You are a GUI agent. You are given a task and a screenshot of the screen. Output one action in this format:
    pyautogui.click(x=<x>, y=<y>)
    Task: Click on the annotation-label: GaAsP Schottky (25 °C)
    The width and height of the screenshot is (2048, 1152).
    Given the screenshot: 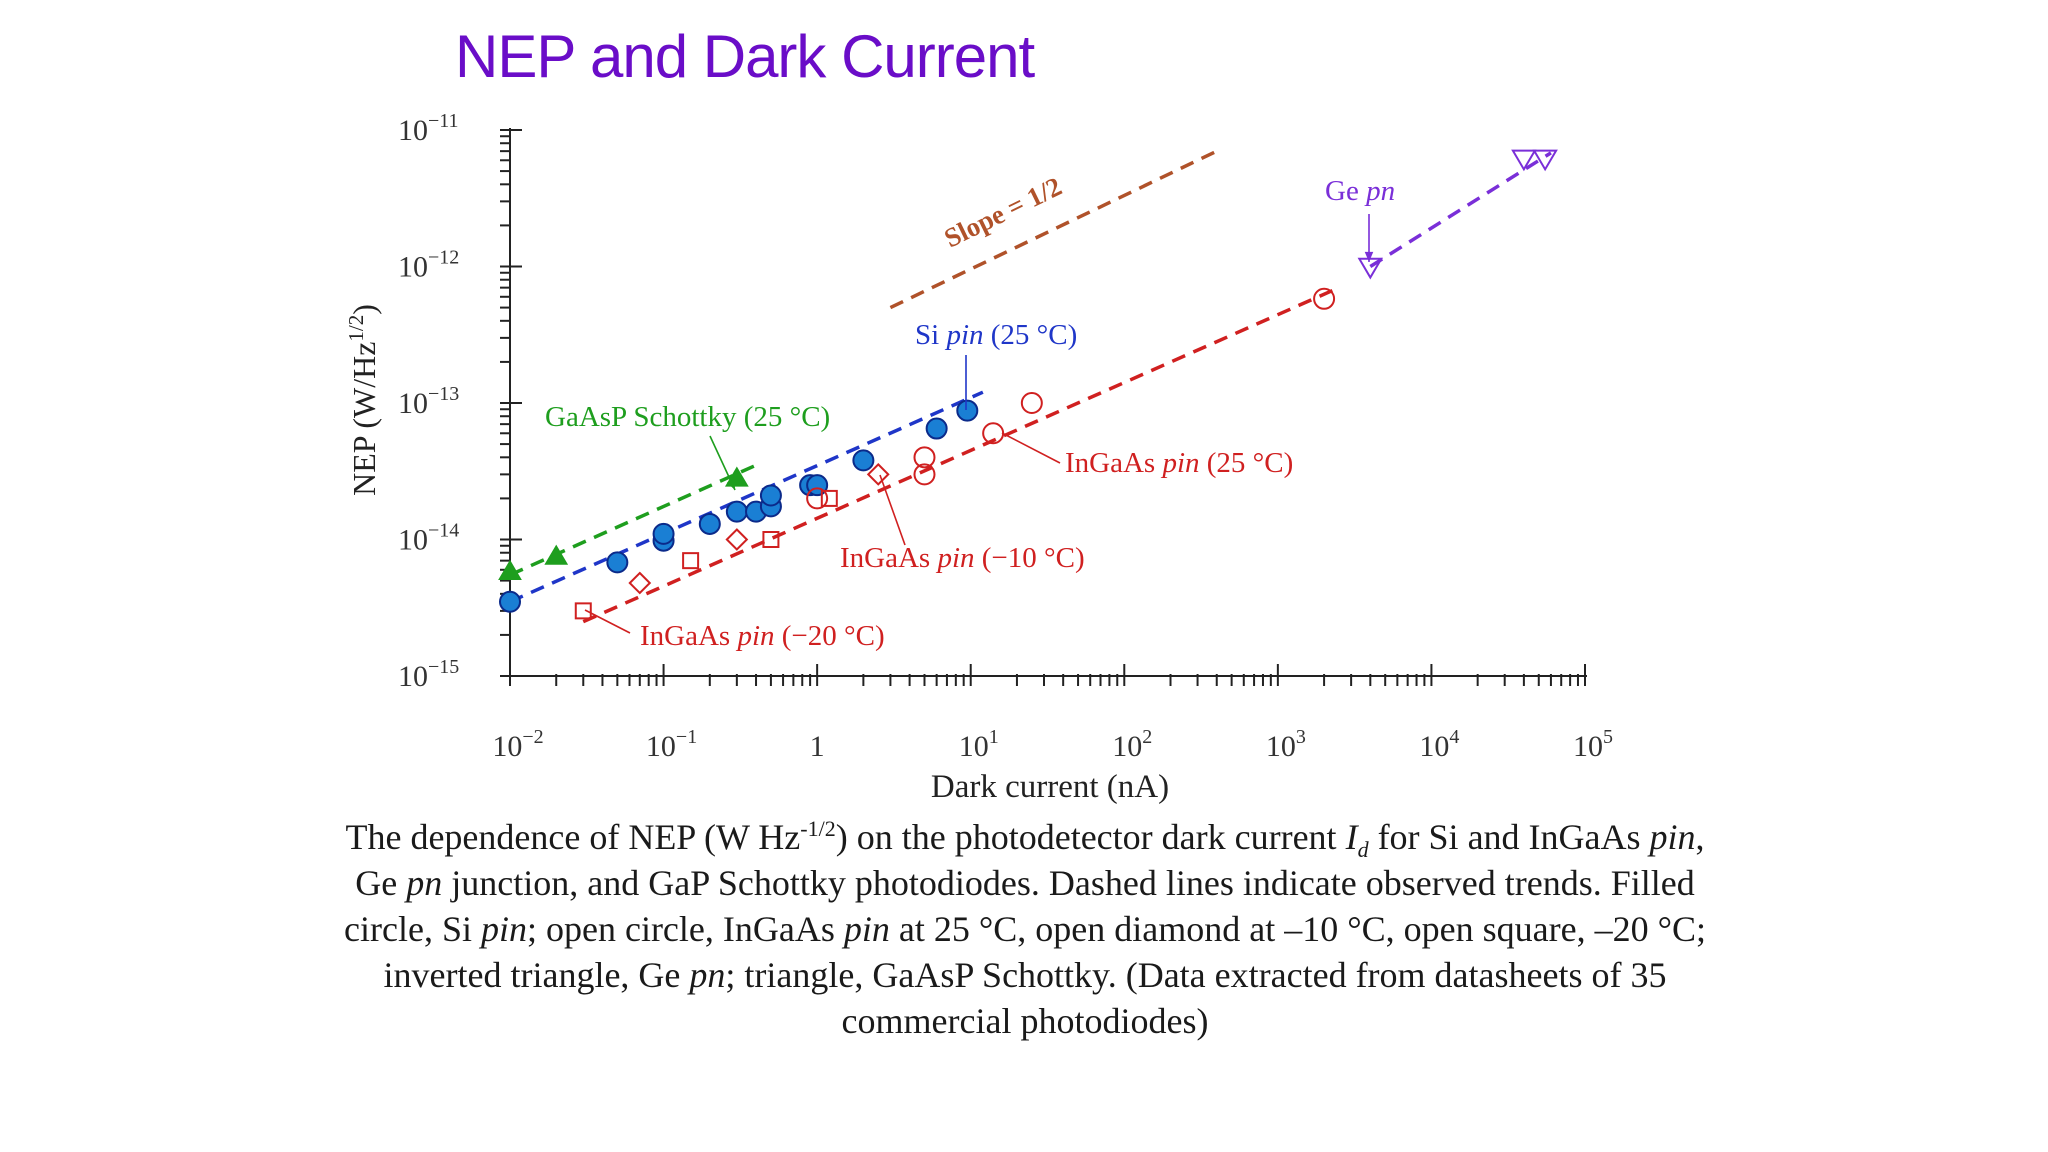 What is the action you would take?
    pyautogui.click(x=687, y=417)
    